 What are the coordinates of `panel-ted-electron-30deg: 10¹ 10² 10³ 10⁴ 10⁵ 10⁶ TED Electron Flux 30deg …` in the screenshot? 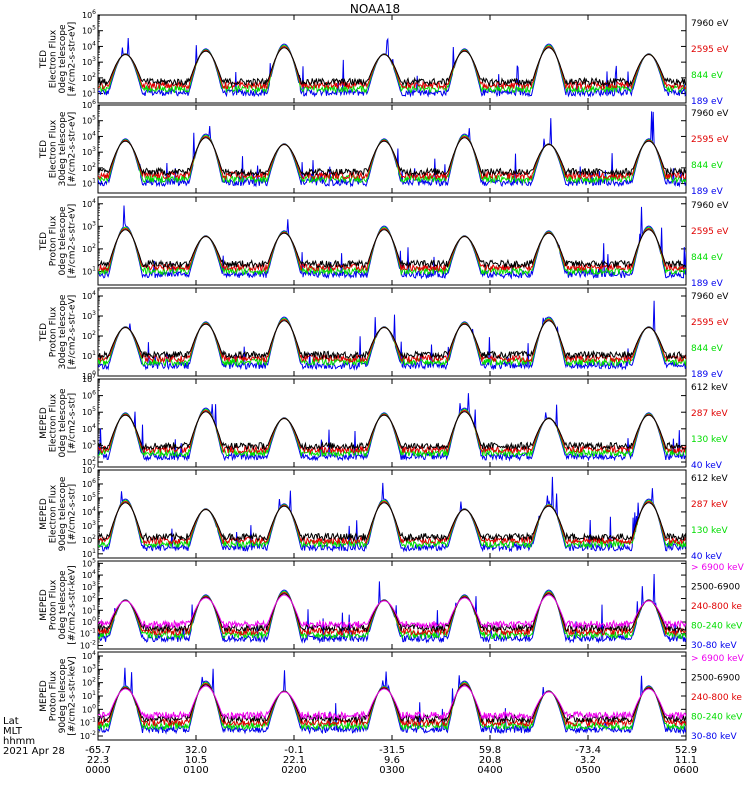 It's located at (384, 148).